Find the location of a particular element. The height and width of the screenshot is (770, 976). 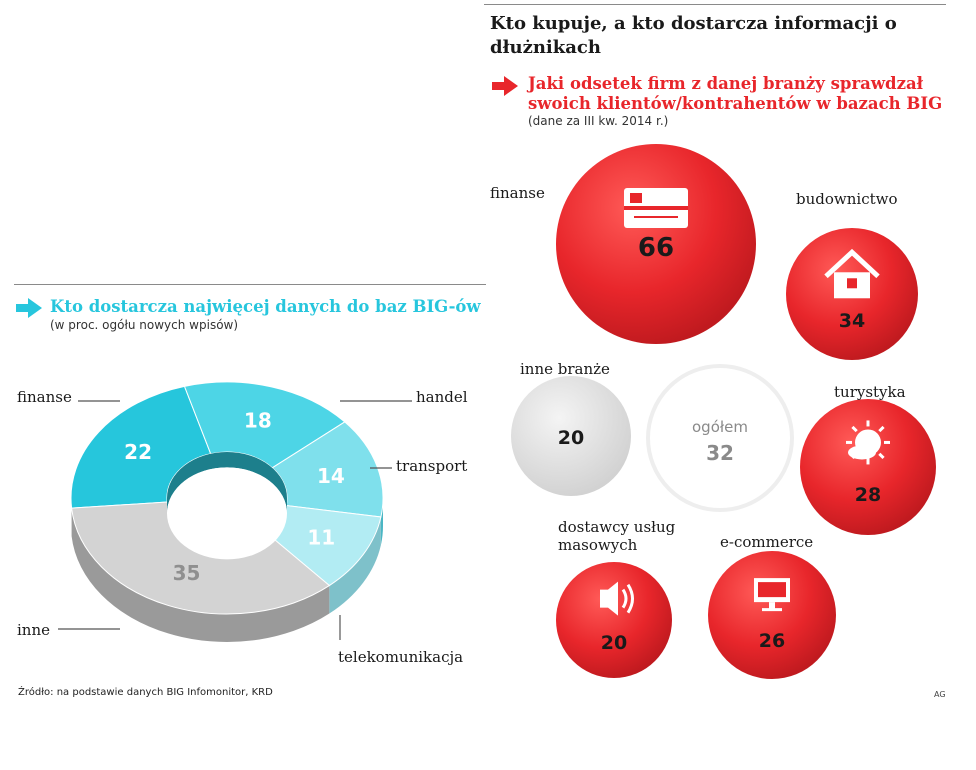

bubble-caption-ogolem: ogółem is located at coordinates (720, 427).